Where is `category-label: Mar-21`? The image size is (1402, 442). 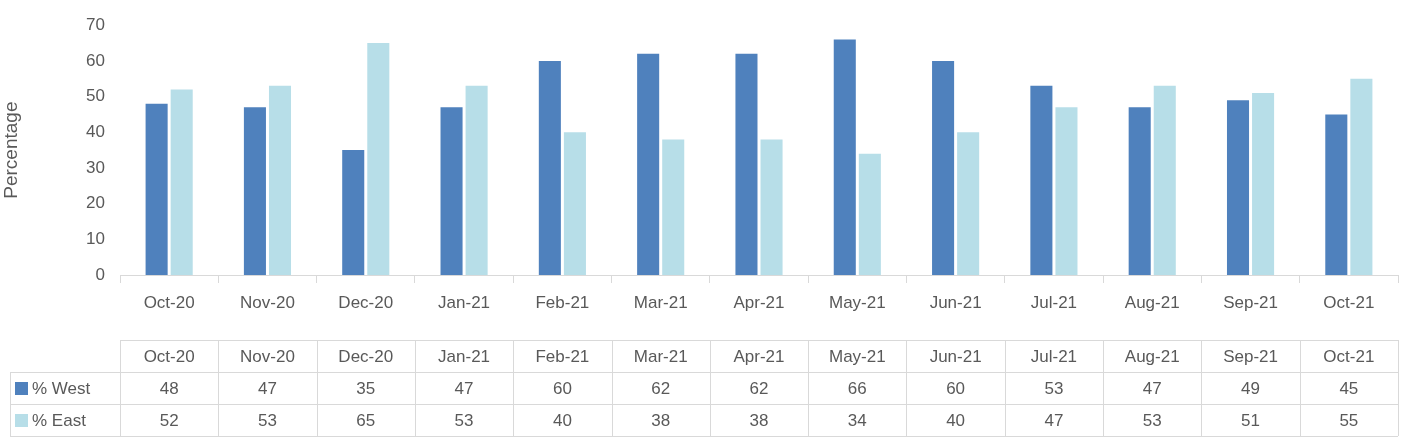
category-label: Mar-21 is located at coordinates (660, 356).